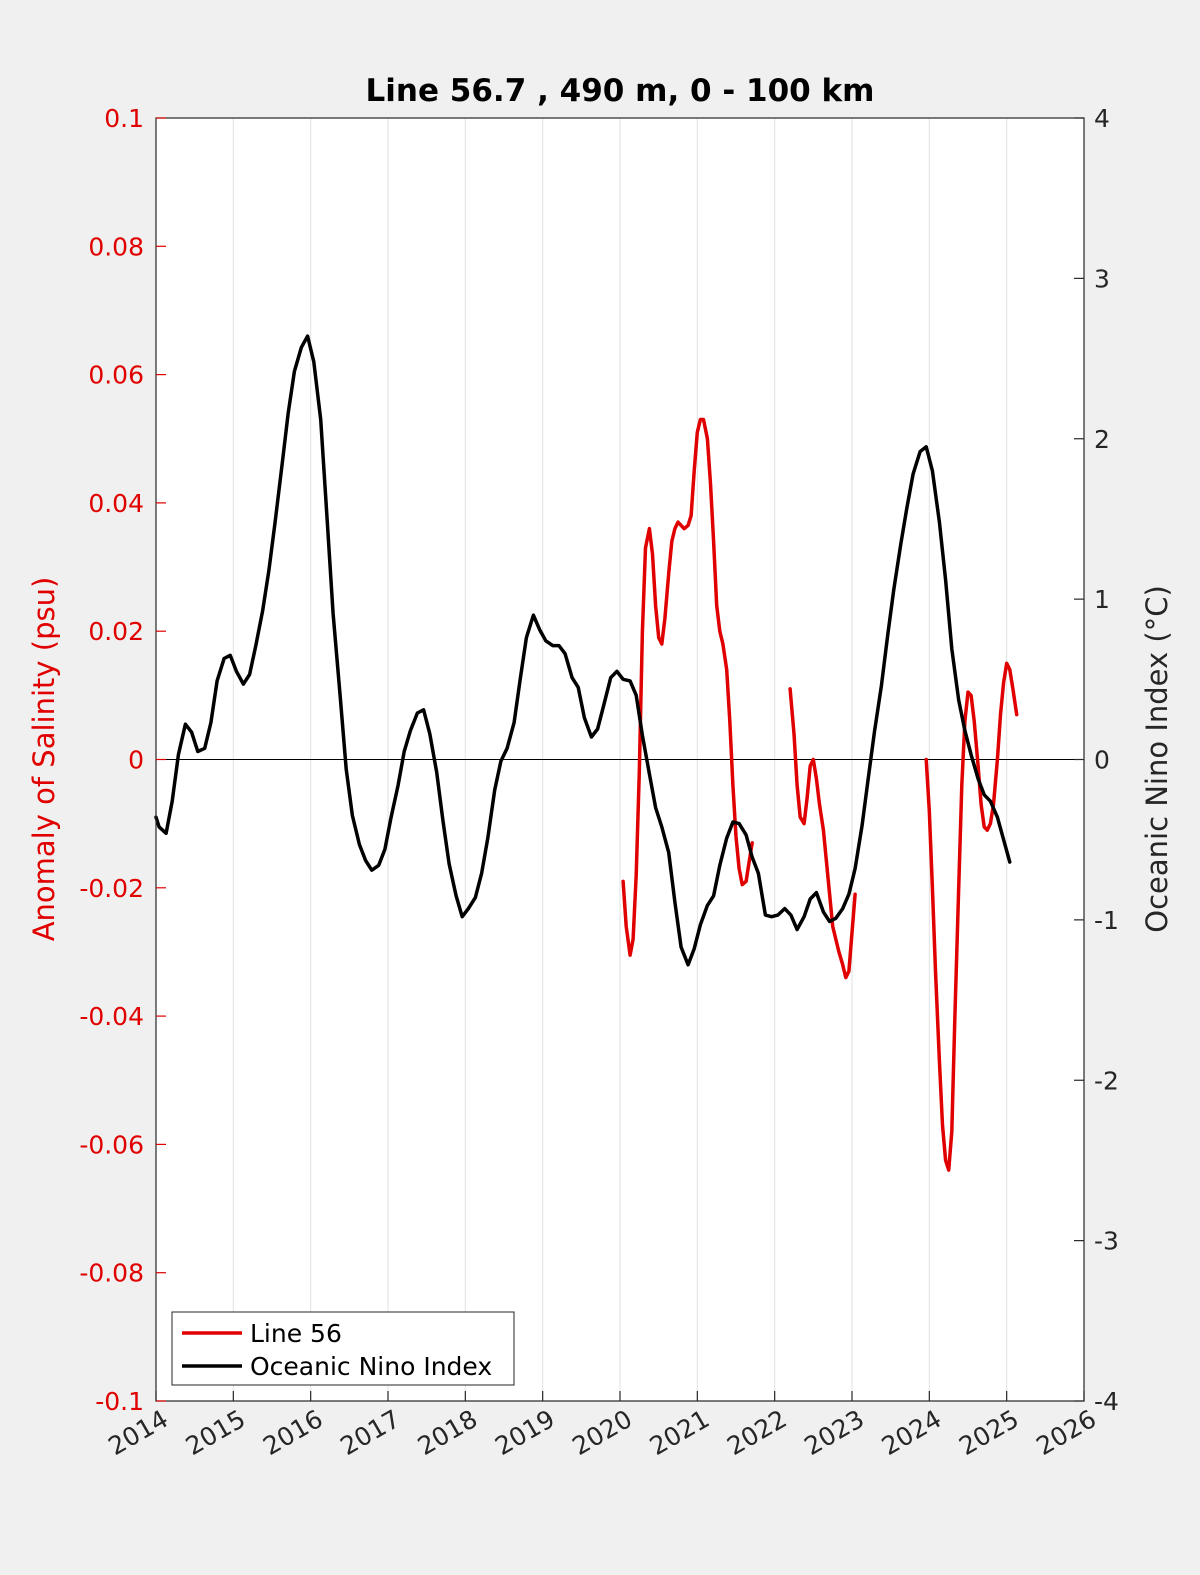 The image size is (1200, 1575). I want to click on left-tick-label: 0.08, so click(116, 246).